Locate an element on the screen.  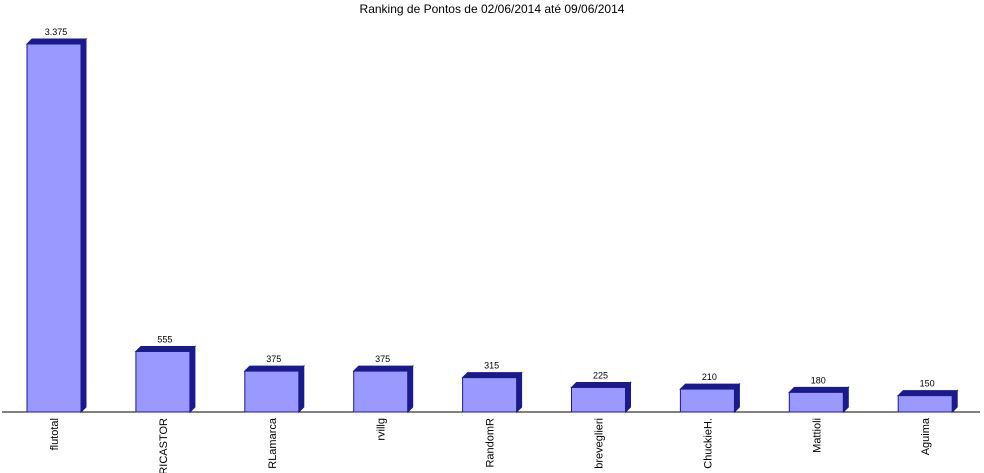
value-label: 180 is located at coordinates (818, 380).